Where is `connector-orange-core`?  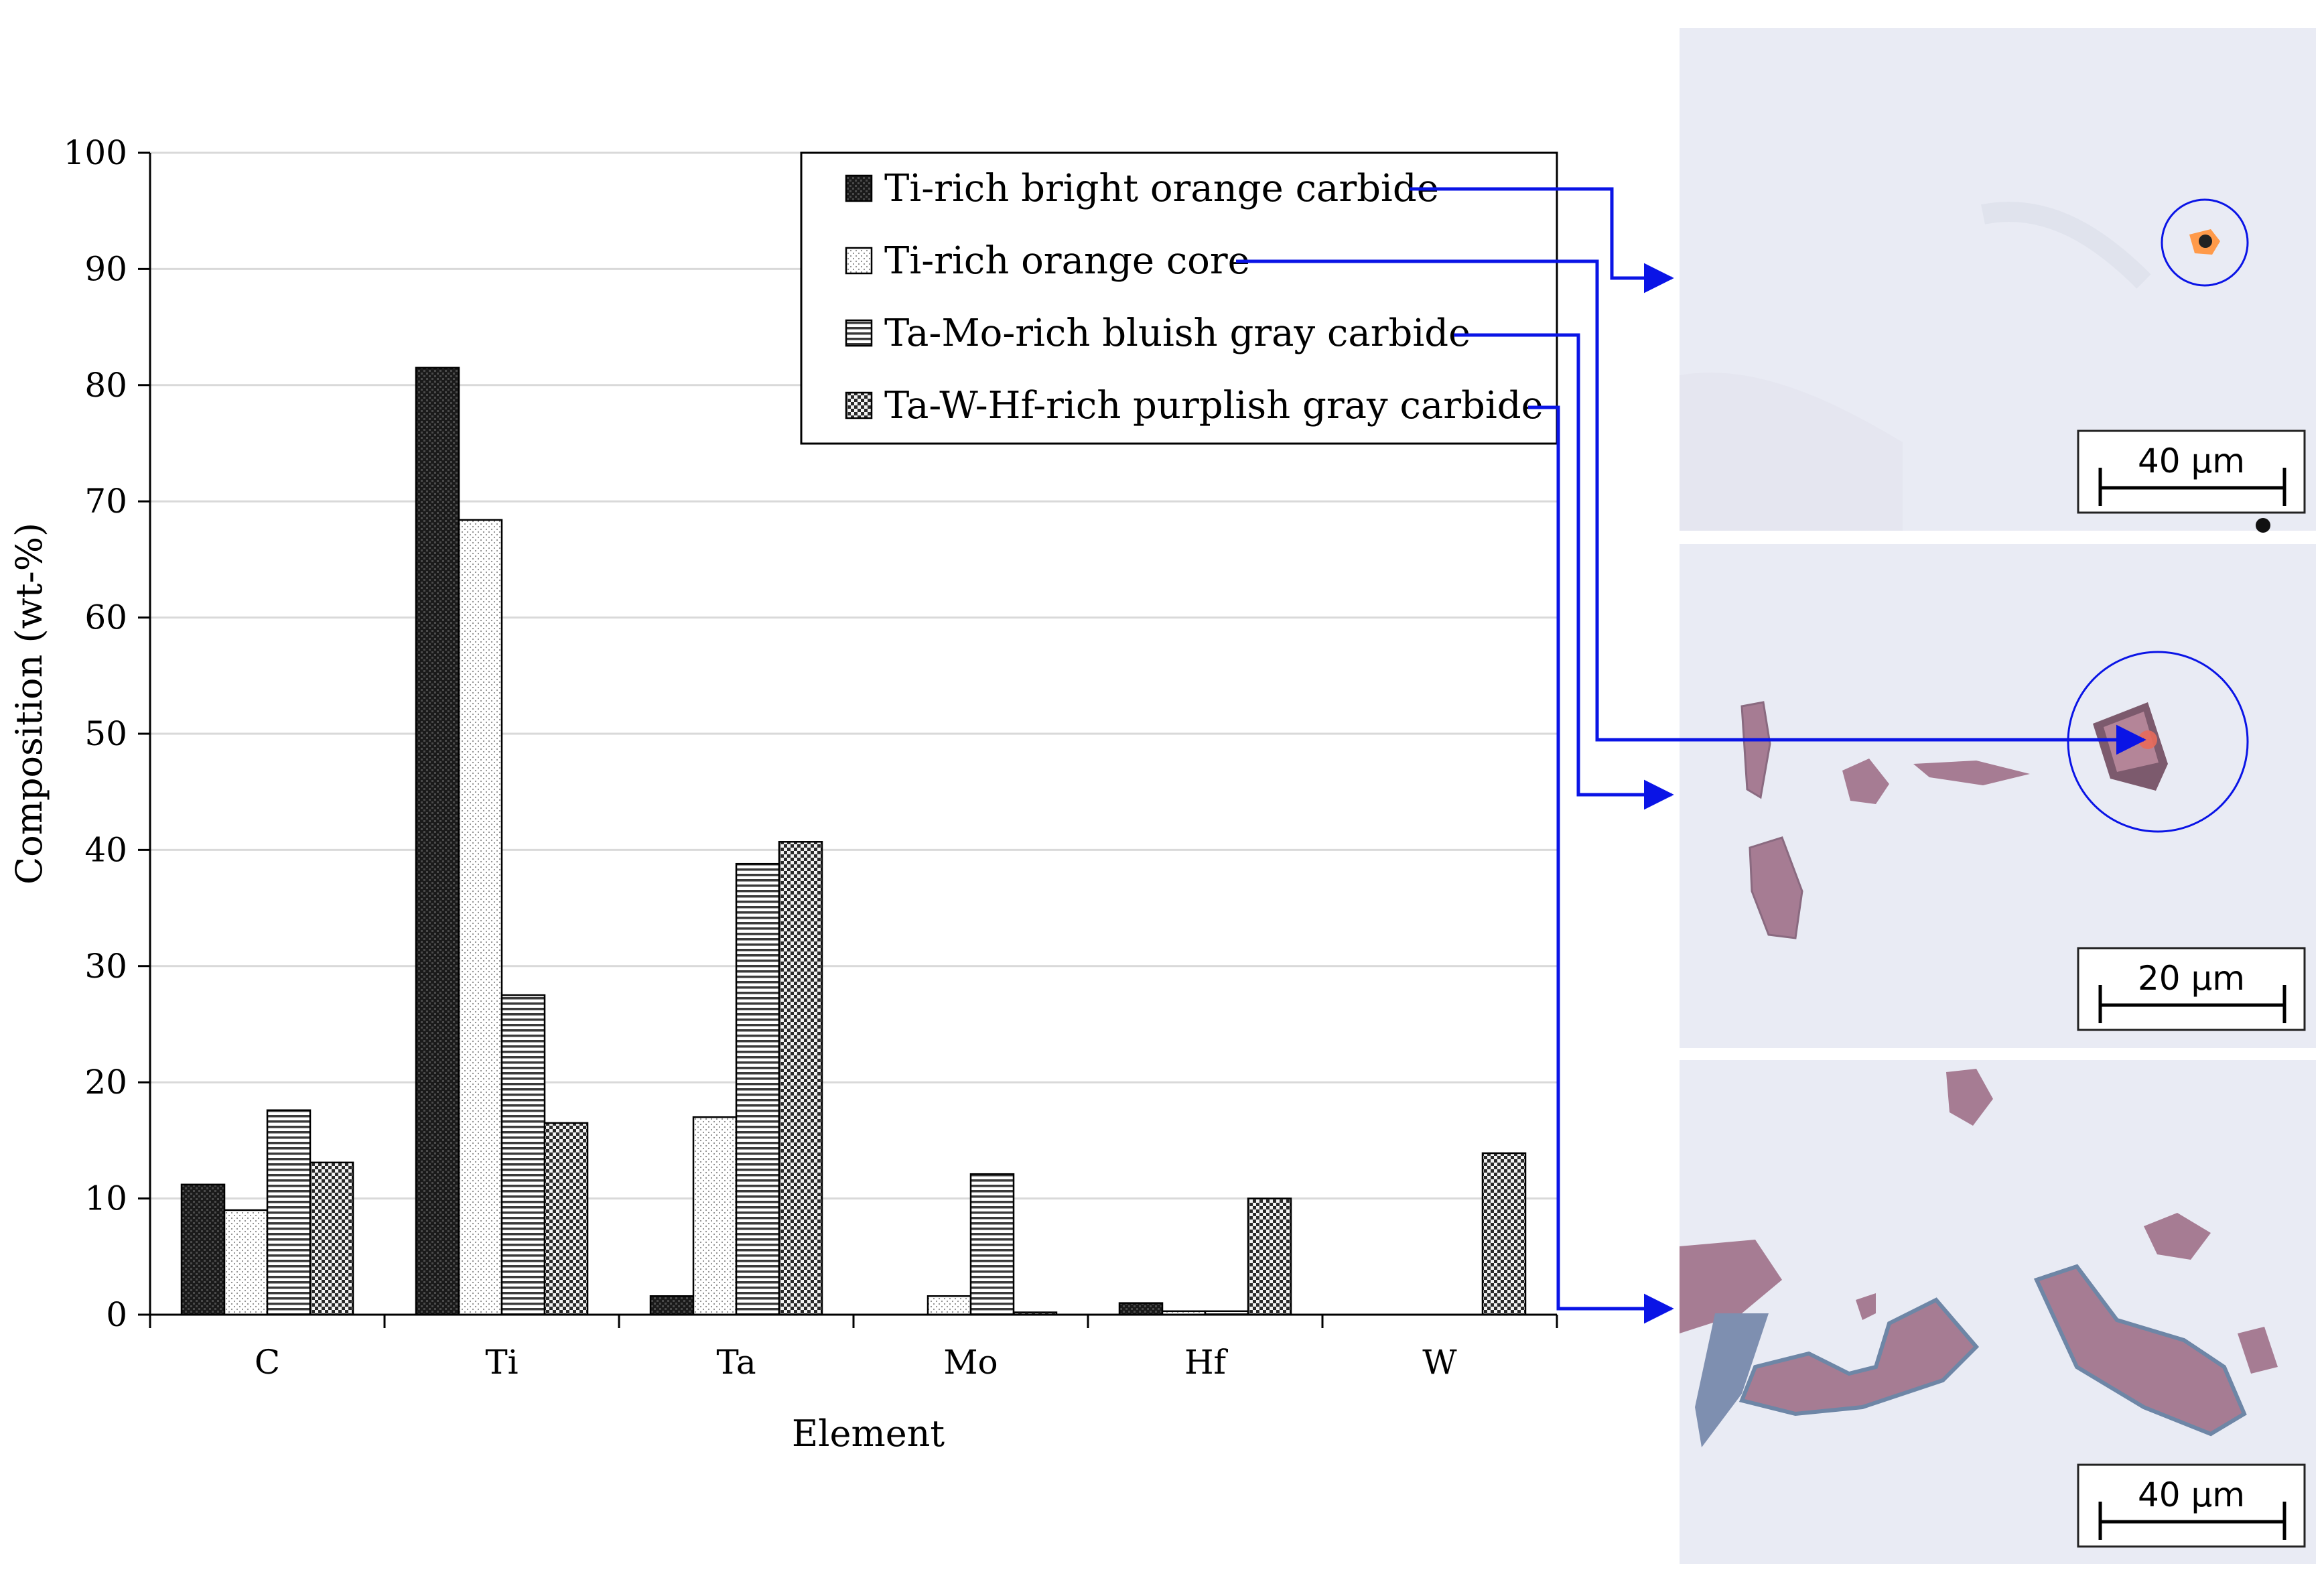 connector-orange-core is located at coordinates (1691, 507).